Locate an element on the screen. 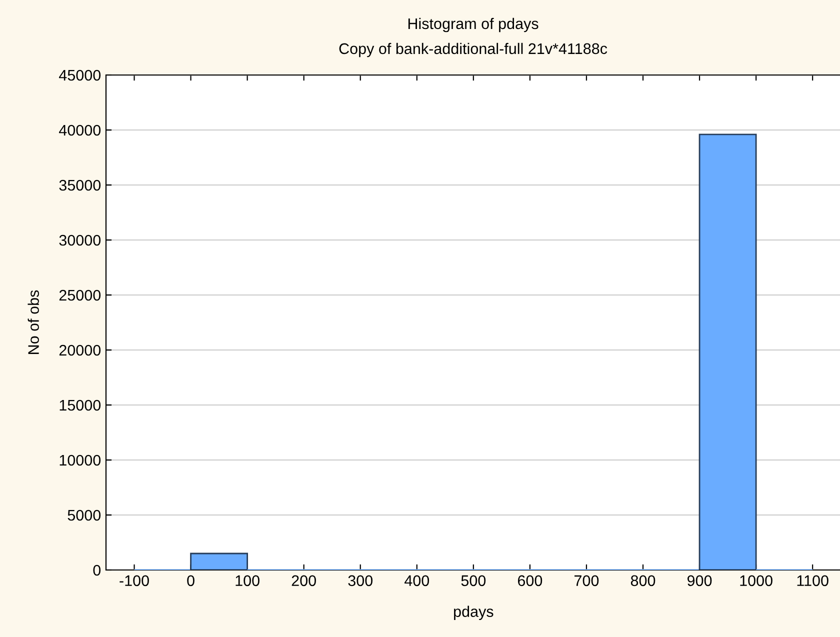 This screenshot has width=840, height=637. chart-title: Histogram of pdays is located at coordinates (473, 25).